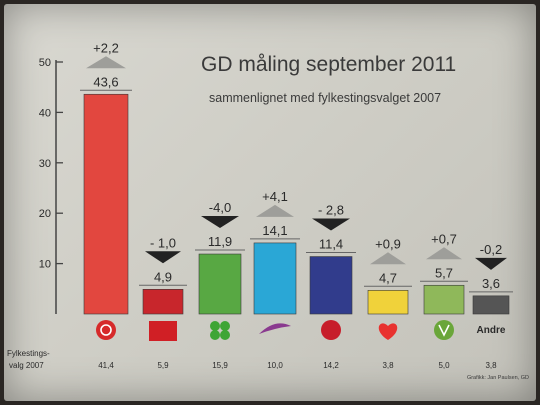 This screenshot has height=405, width=540. I want to click on y-tick-label: 30, so click(45, 164).